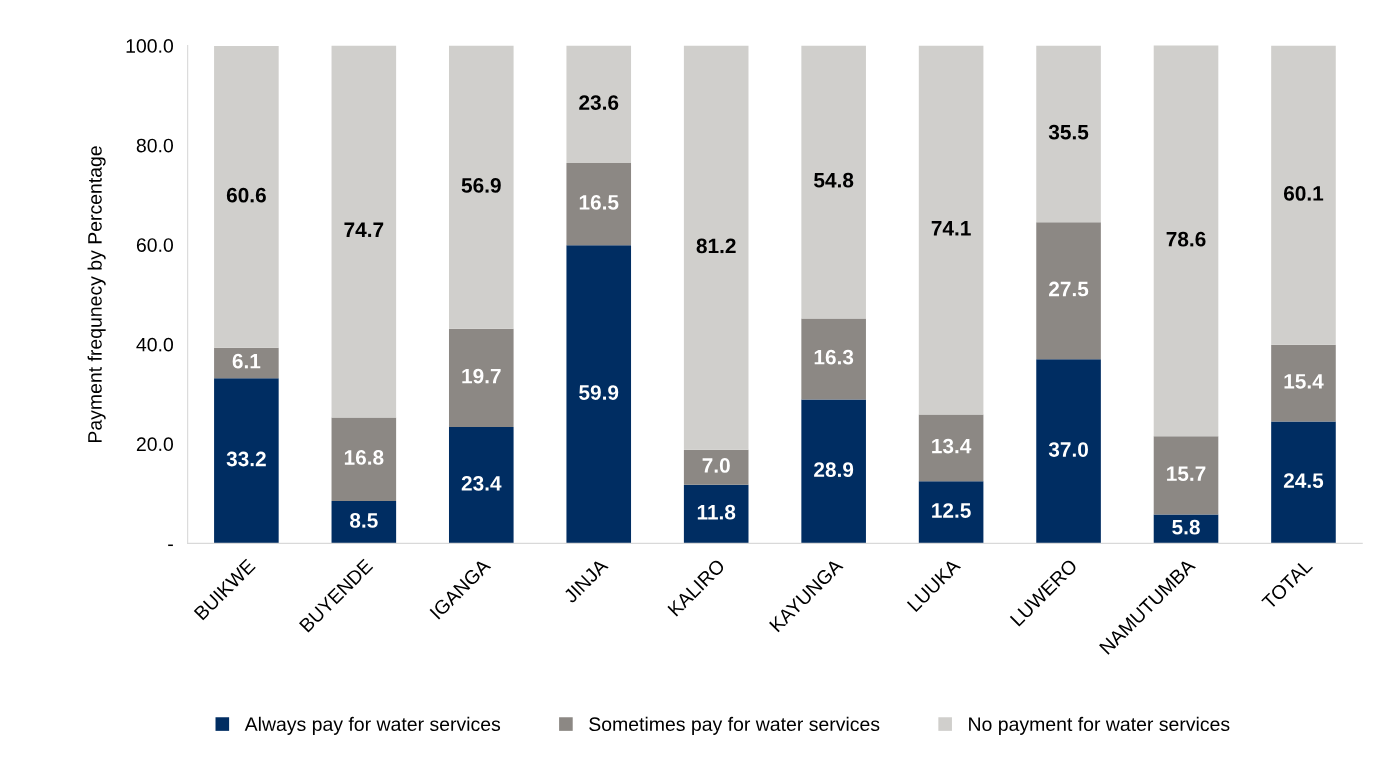 This screenshot has height=760, width=1390. Describe the element at coordinates (170, 545) in the screenshot. I see `y-tick-label: -` at that location.